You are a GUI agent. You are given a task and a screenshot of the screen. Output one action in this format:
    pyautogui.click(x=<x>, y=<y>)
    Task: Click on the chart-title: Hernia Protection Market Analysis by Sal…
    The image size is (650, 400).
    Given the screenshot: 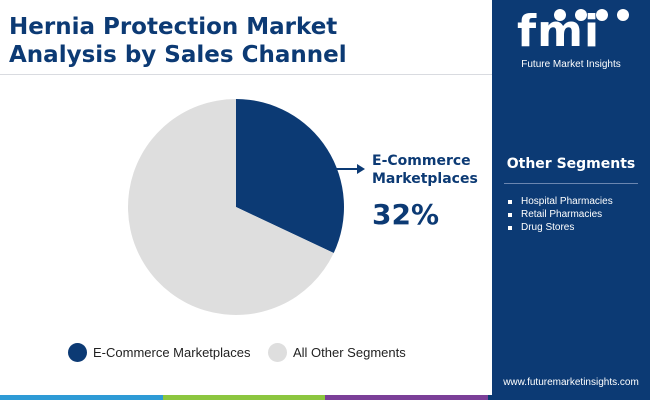 What is the action you would take?
    pyautogui.click(x=244, y=41)
    